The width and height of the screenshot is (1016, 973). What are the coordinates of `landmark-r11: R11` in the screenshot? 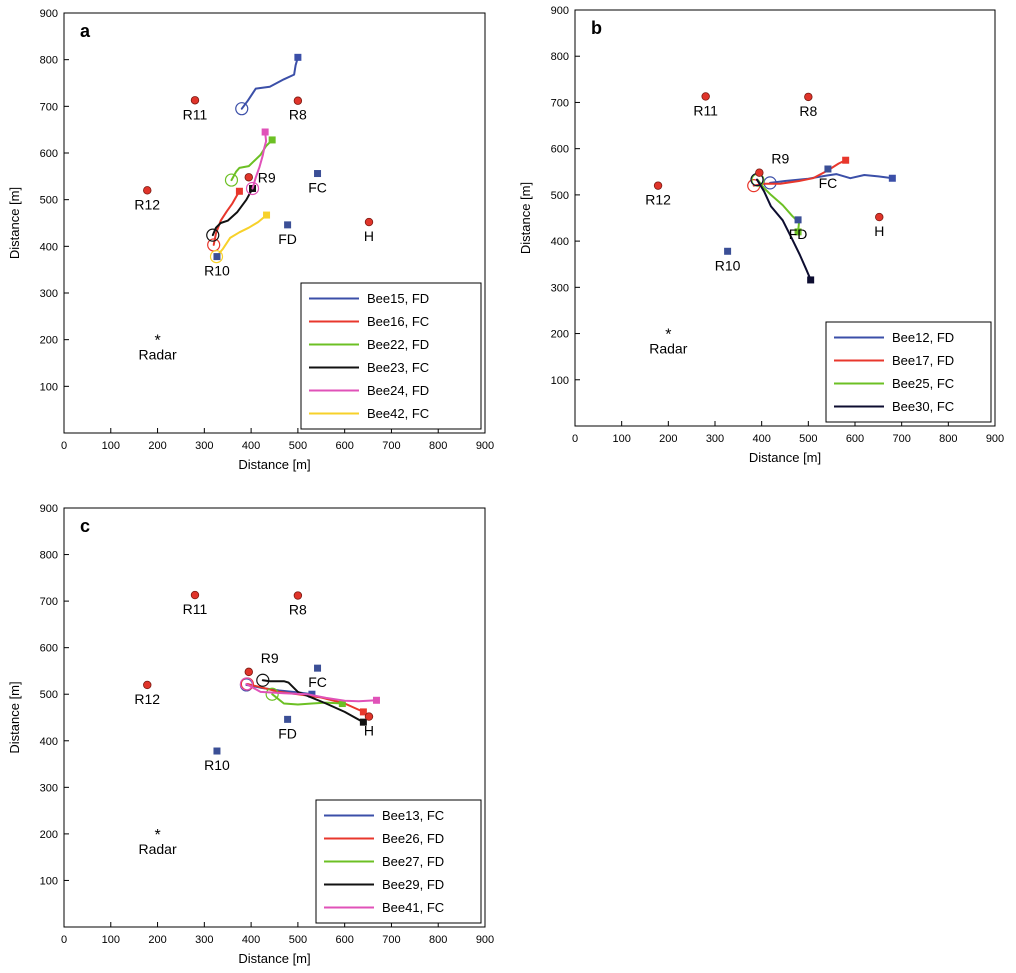 It's located at (195, 603).